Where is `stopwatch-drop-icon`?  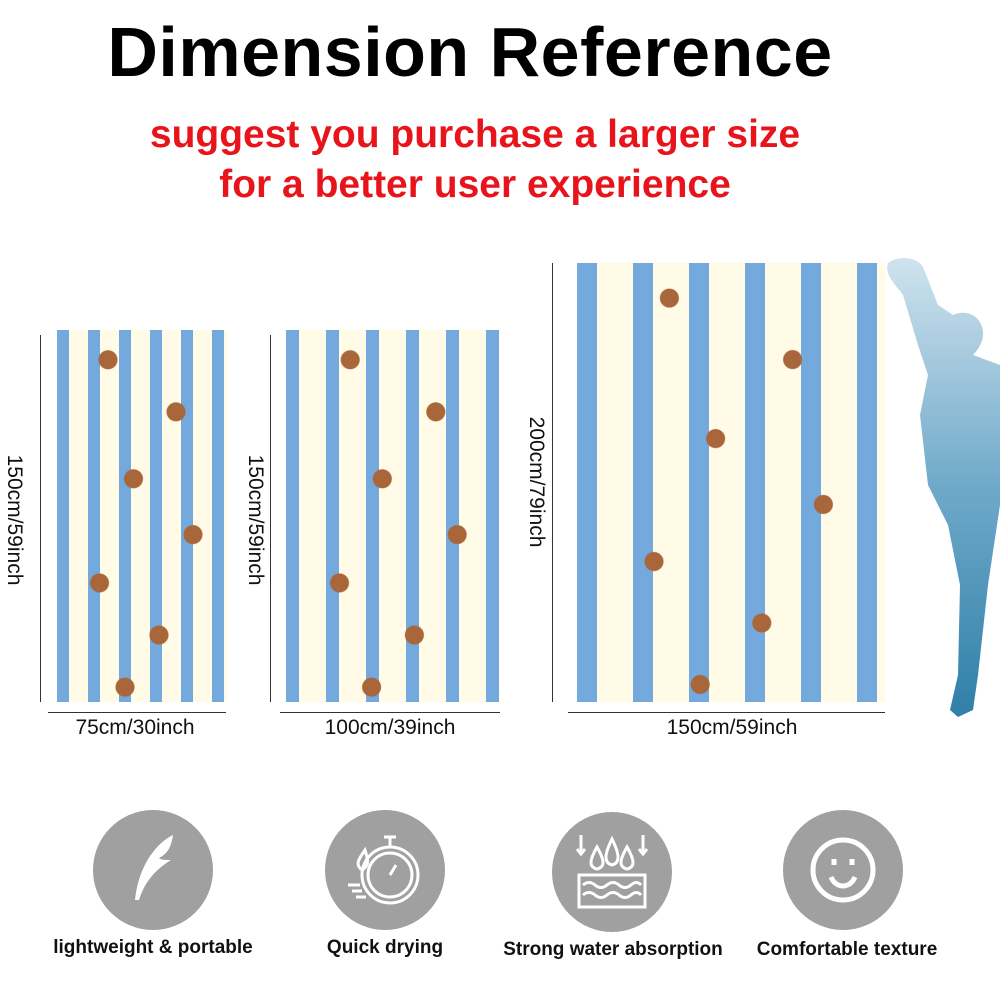 stopwatch-drop-icon is located at coordinates (384, 870).